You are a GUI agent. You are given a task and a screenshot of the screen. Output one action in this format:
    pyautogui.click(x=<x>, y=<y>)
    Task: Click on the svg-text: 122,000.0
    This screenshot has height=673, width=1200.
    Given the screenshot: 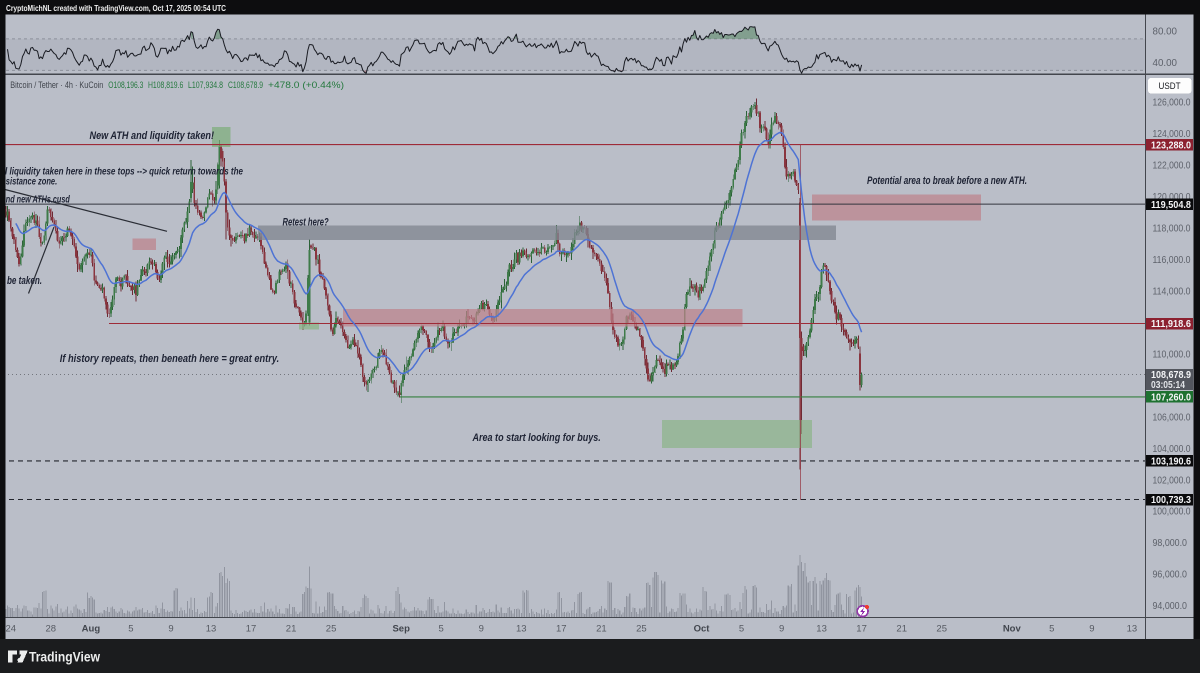 What is the action you would take?
    pyautogui.click(x=1172, y=166)
    